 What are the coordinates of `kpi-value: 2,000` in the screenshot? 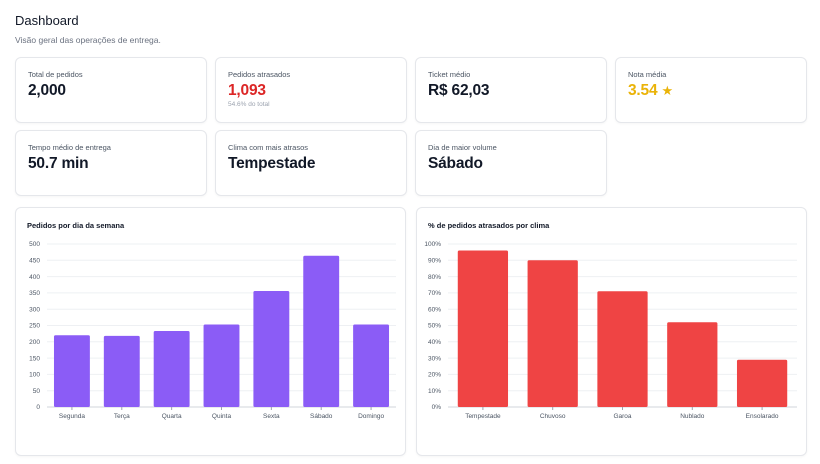 It's located at (47, 90).